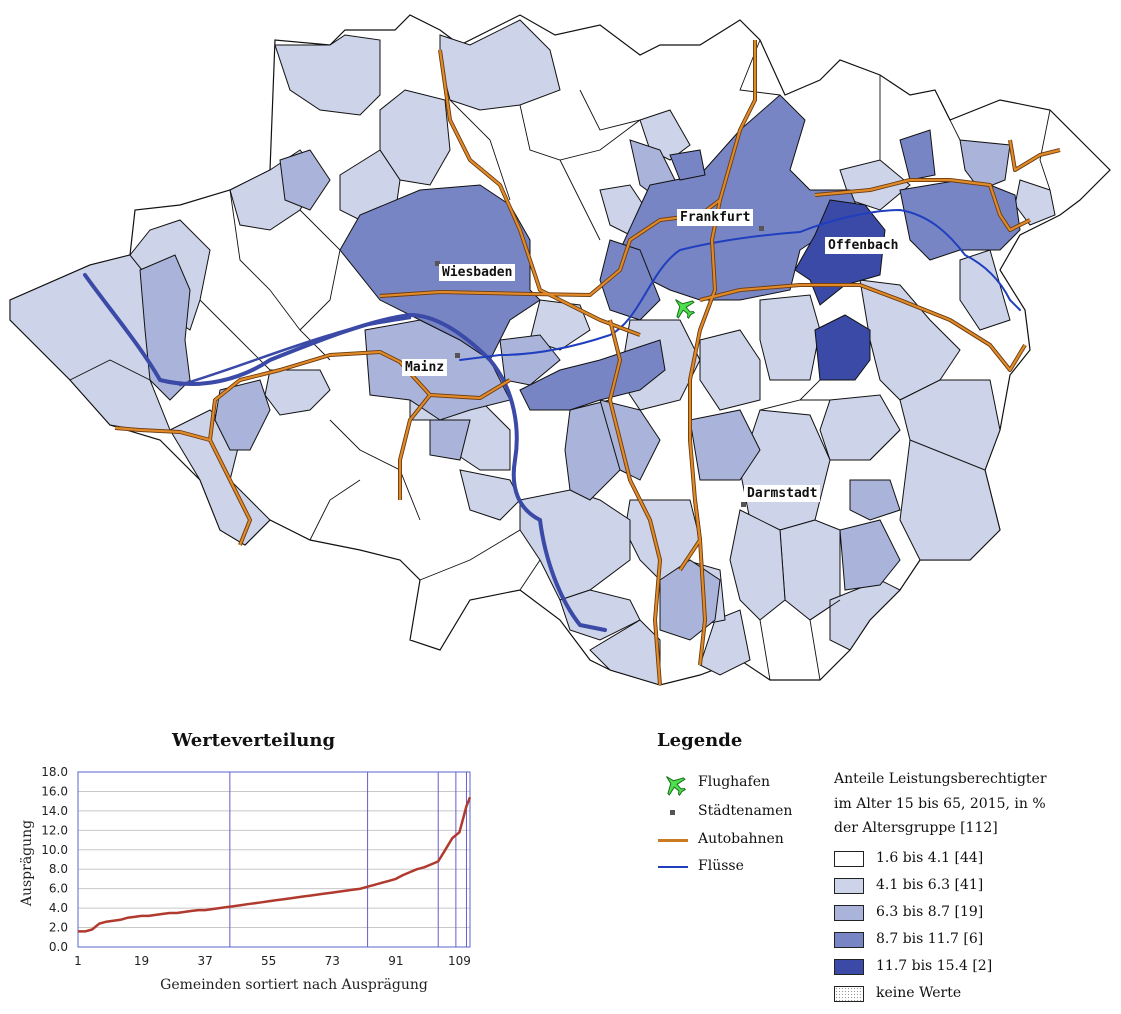 The image size is (1121, 1014). I want to click on y-axis-label: Ausprägung, so click(27, 863).